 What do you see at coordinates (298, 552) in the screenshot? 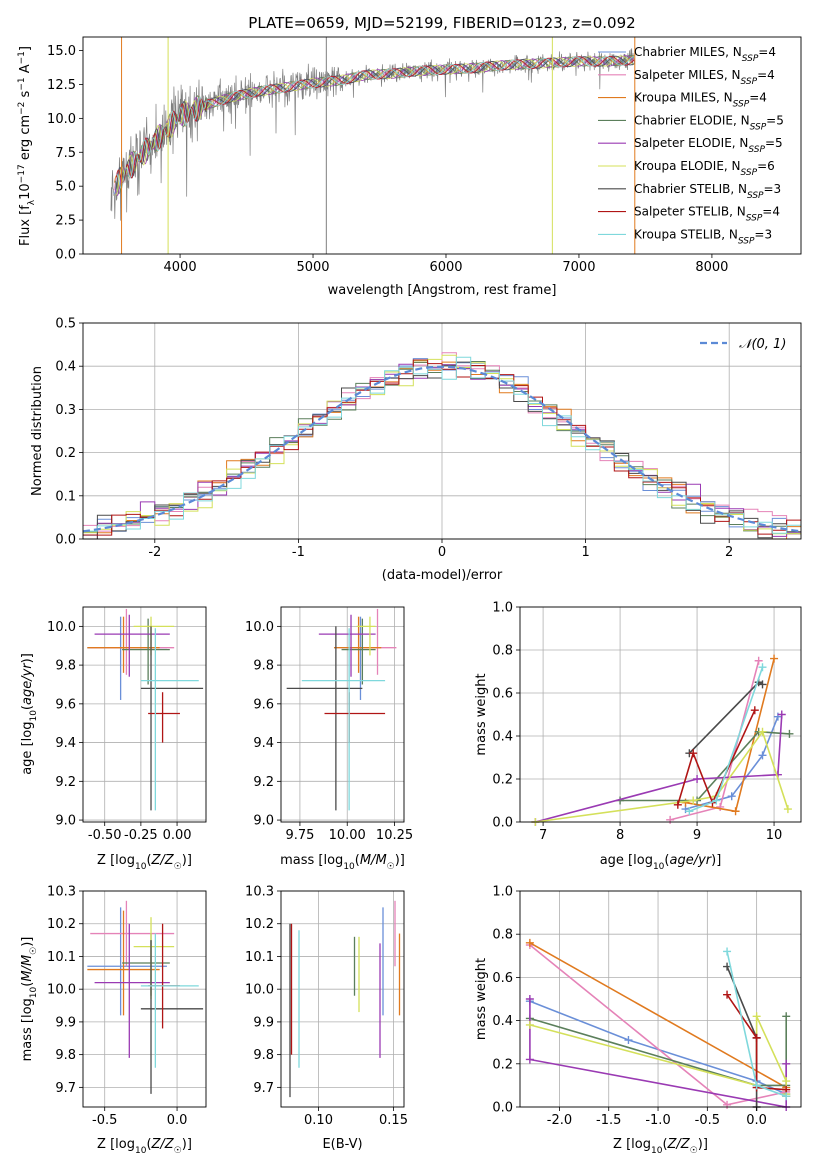
I see `x-tick-label: -1` at bounding box center [298, 552].